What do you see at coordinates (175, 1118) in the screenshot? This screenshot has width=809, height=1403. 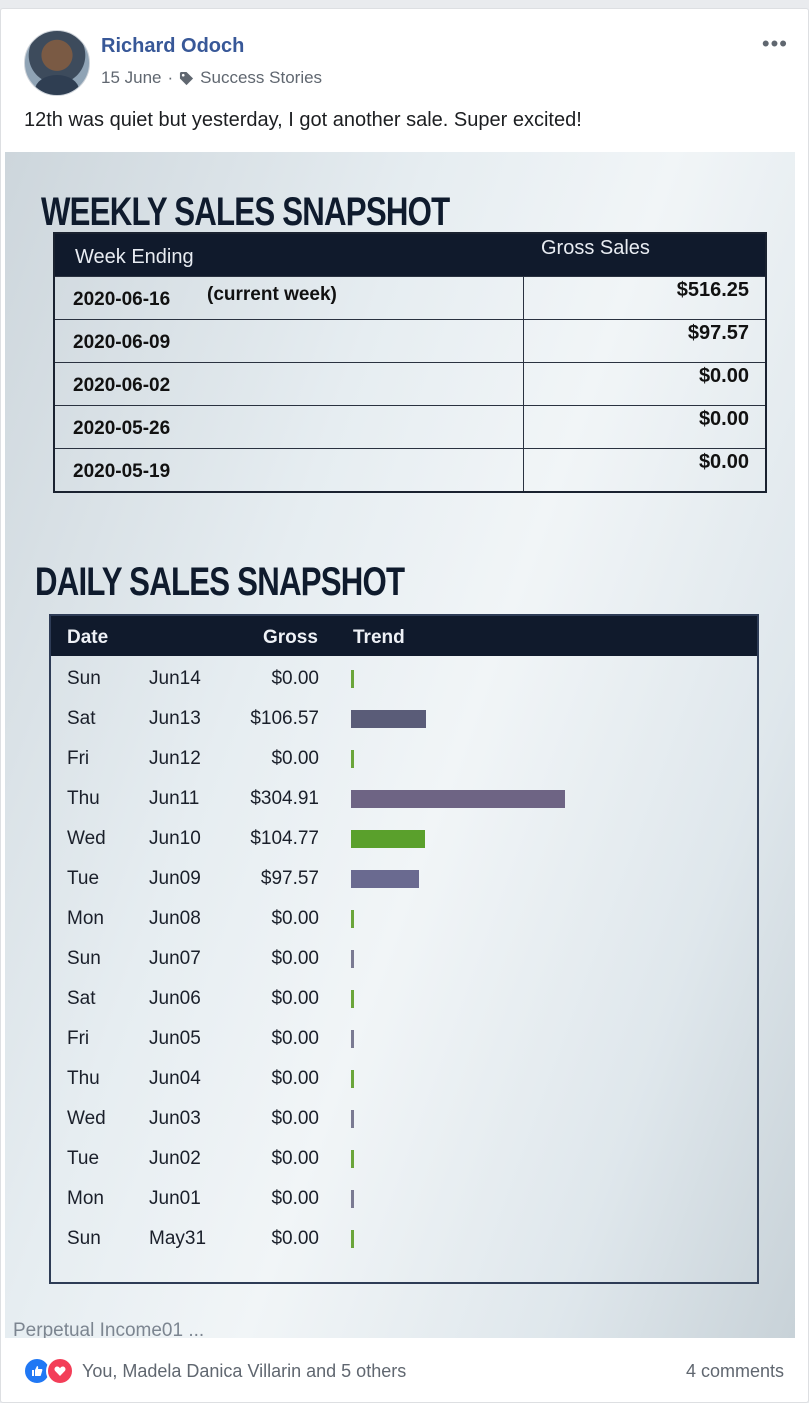 I see `date-label: Jun03` at bounding box center [175, 1118].